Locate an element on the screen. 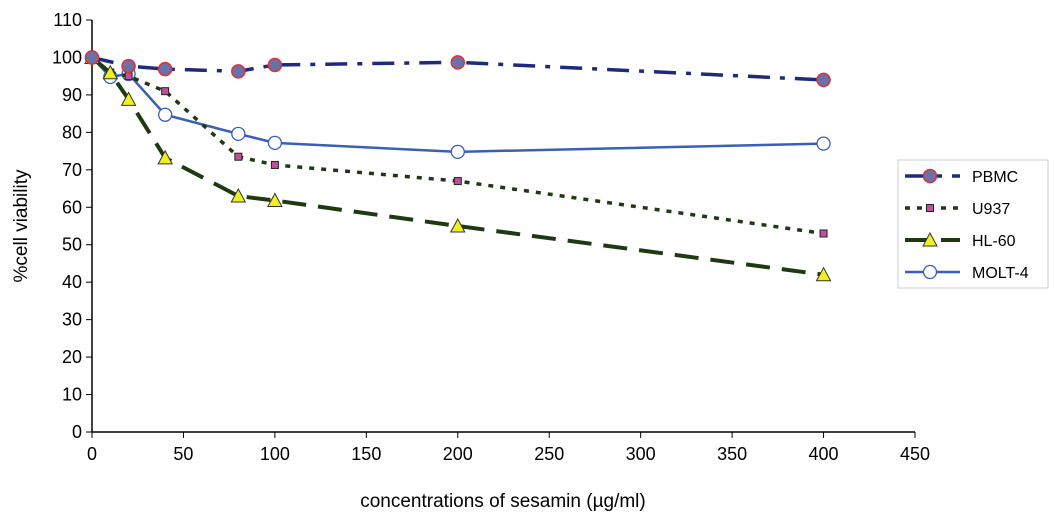 The image size is (1063, 522). x-tick-label: 200 is located at coordinates (458, 454).